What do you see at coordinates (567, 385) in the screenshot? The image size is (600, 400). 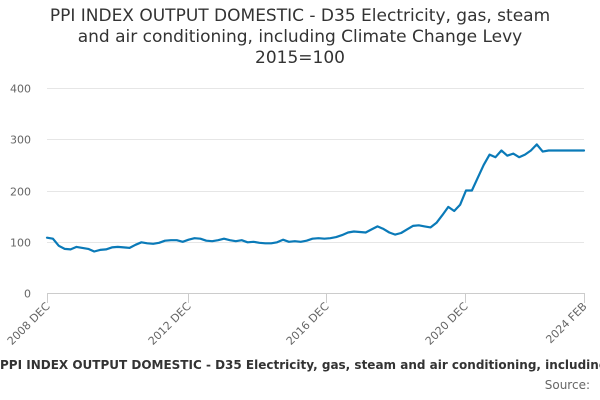 I see `source-label: Source:` at bounding box center [567, 385].